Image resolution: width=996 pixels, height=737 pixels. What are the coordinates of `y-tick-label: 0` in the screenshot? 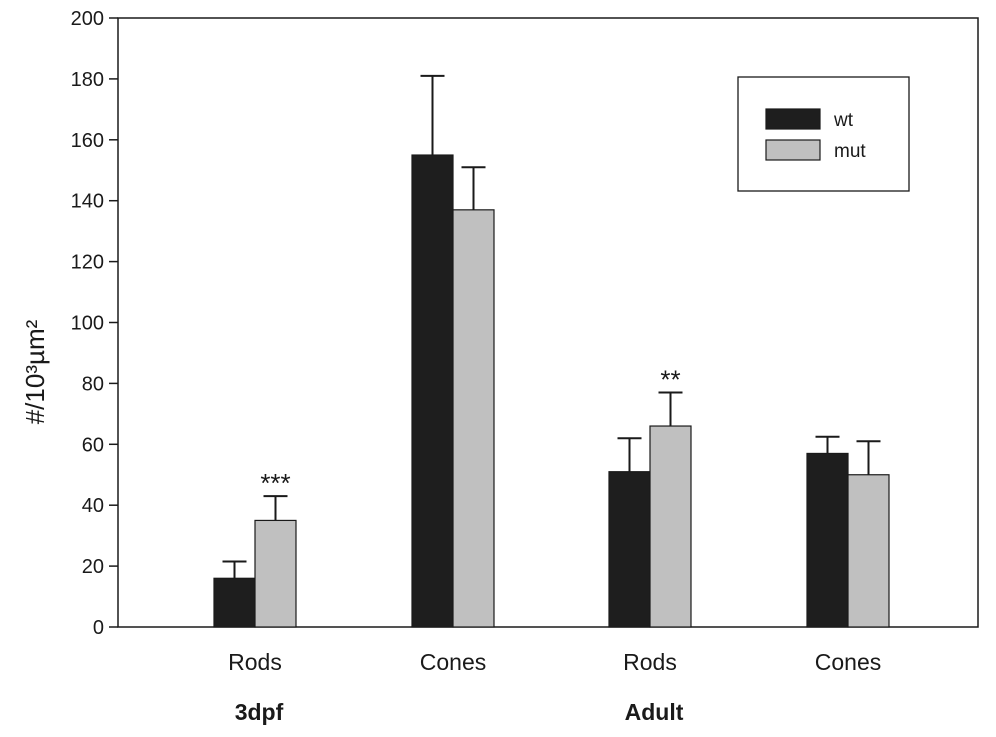 It's located at (98, 628).